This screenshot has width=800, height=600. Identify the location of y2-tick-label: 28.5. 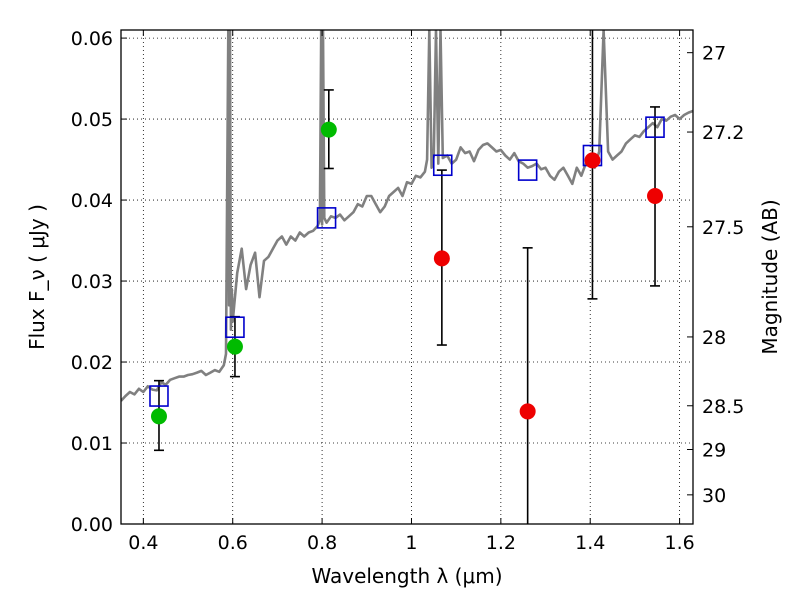
(723, 407).